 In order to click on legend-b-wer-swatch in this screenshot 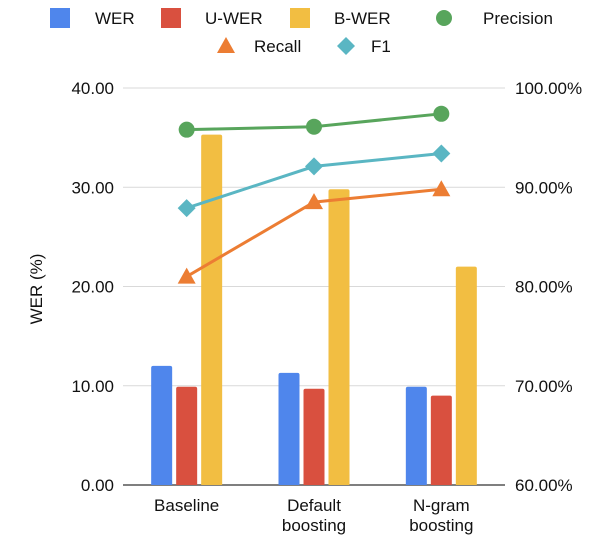, I will do `click(300, 18)`.